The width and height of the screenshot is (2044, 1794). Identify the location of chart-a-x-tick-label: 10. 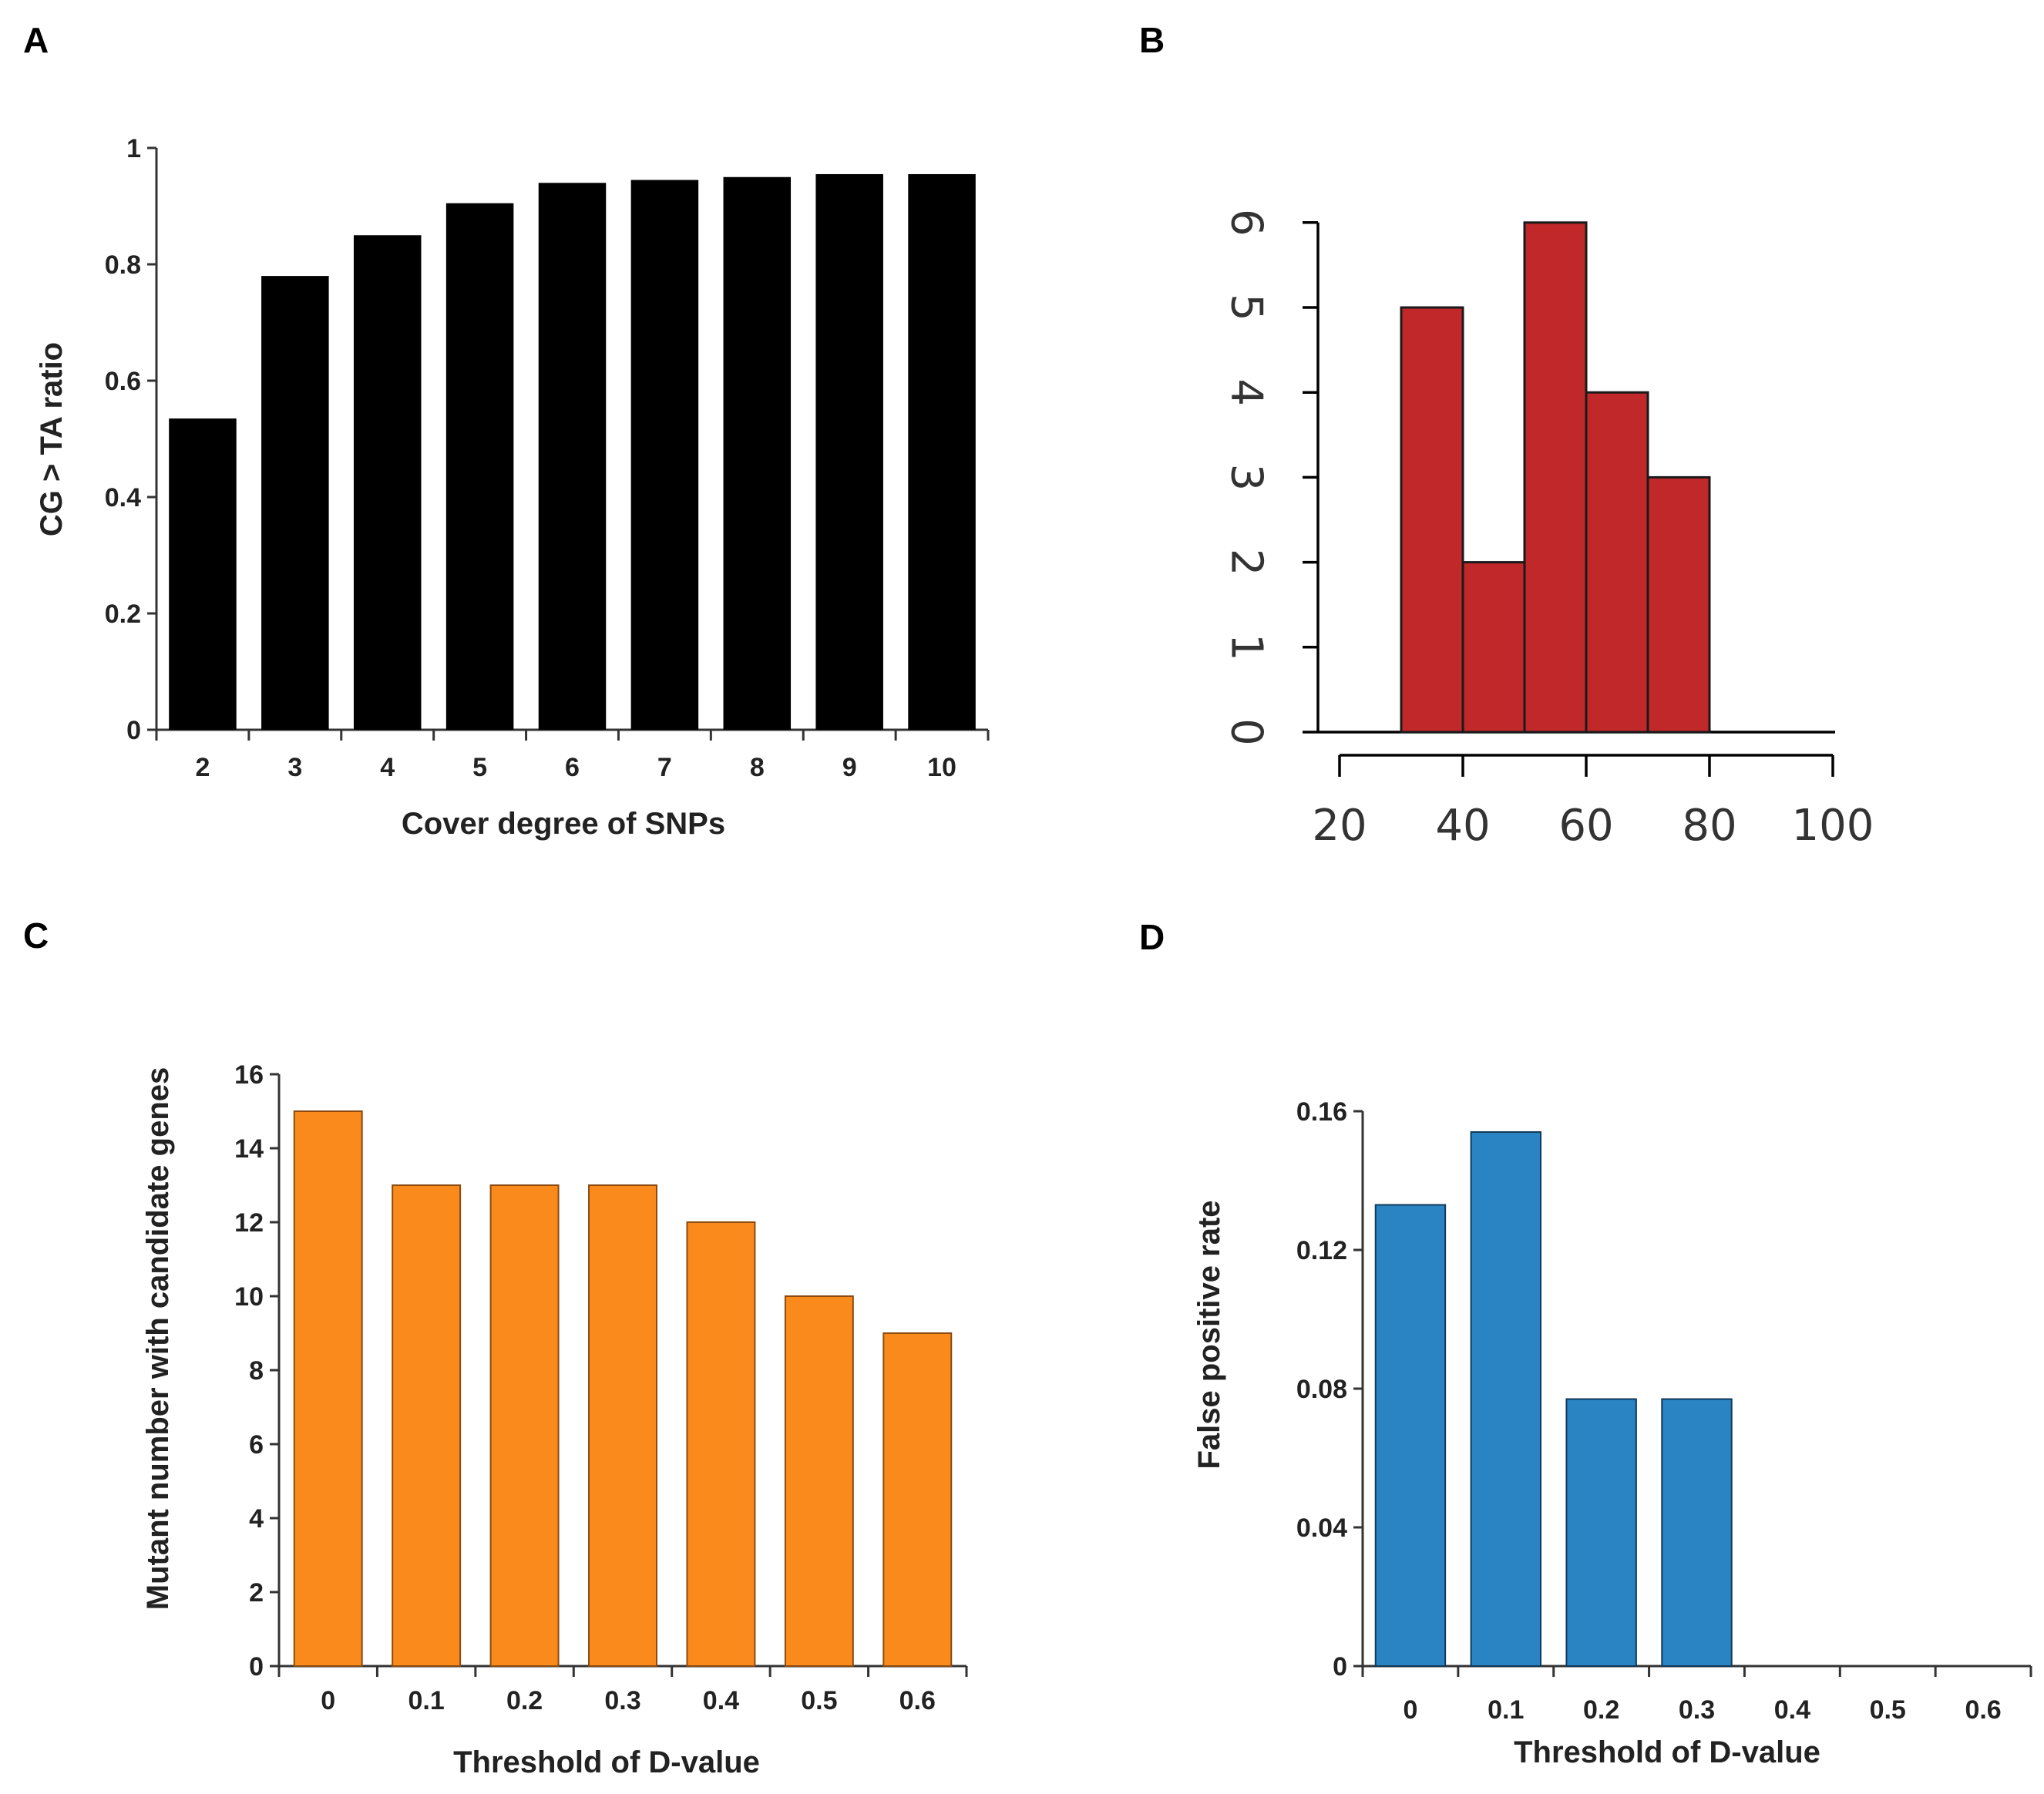
(941, 768).